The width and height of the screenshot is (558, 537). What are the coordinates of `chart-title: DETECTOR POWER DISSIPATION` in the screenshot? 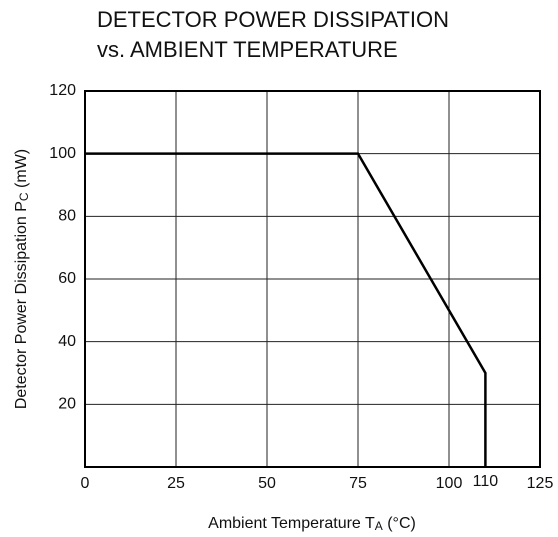 It's located at (273, 19).